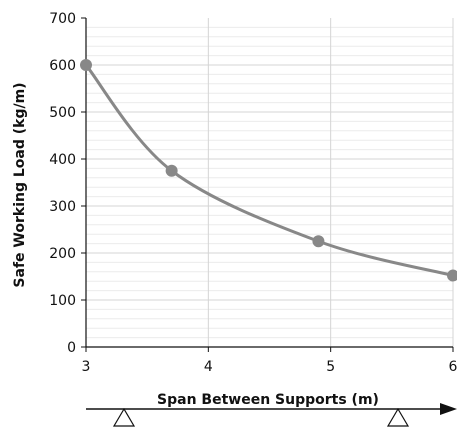 The width and height of the screenshot is (457, 430). Describe the element at coordinates (62, 160) in the screenshot. I see `y-tick-label: 400` at that location.